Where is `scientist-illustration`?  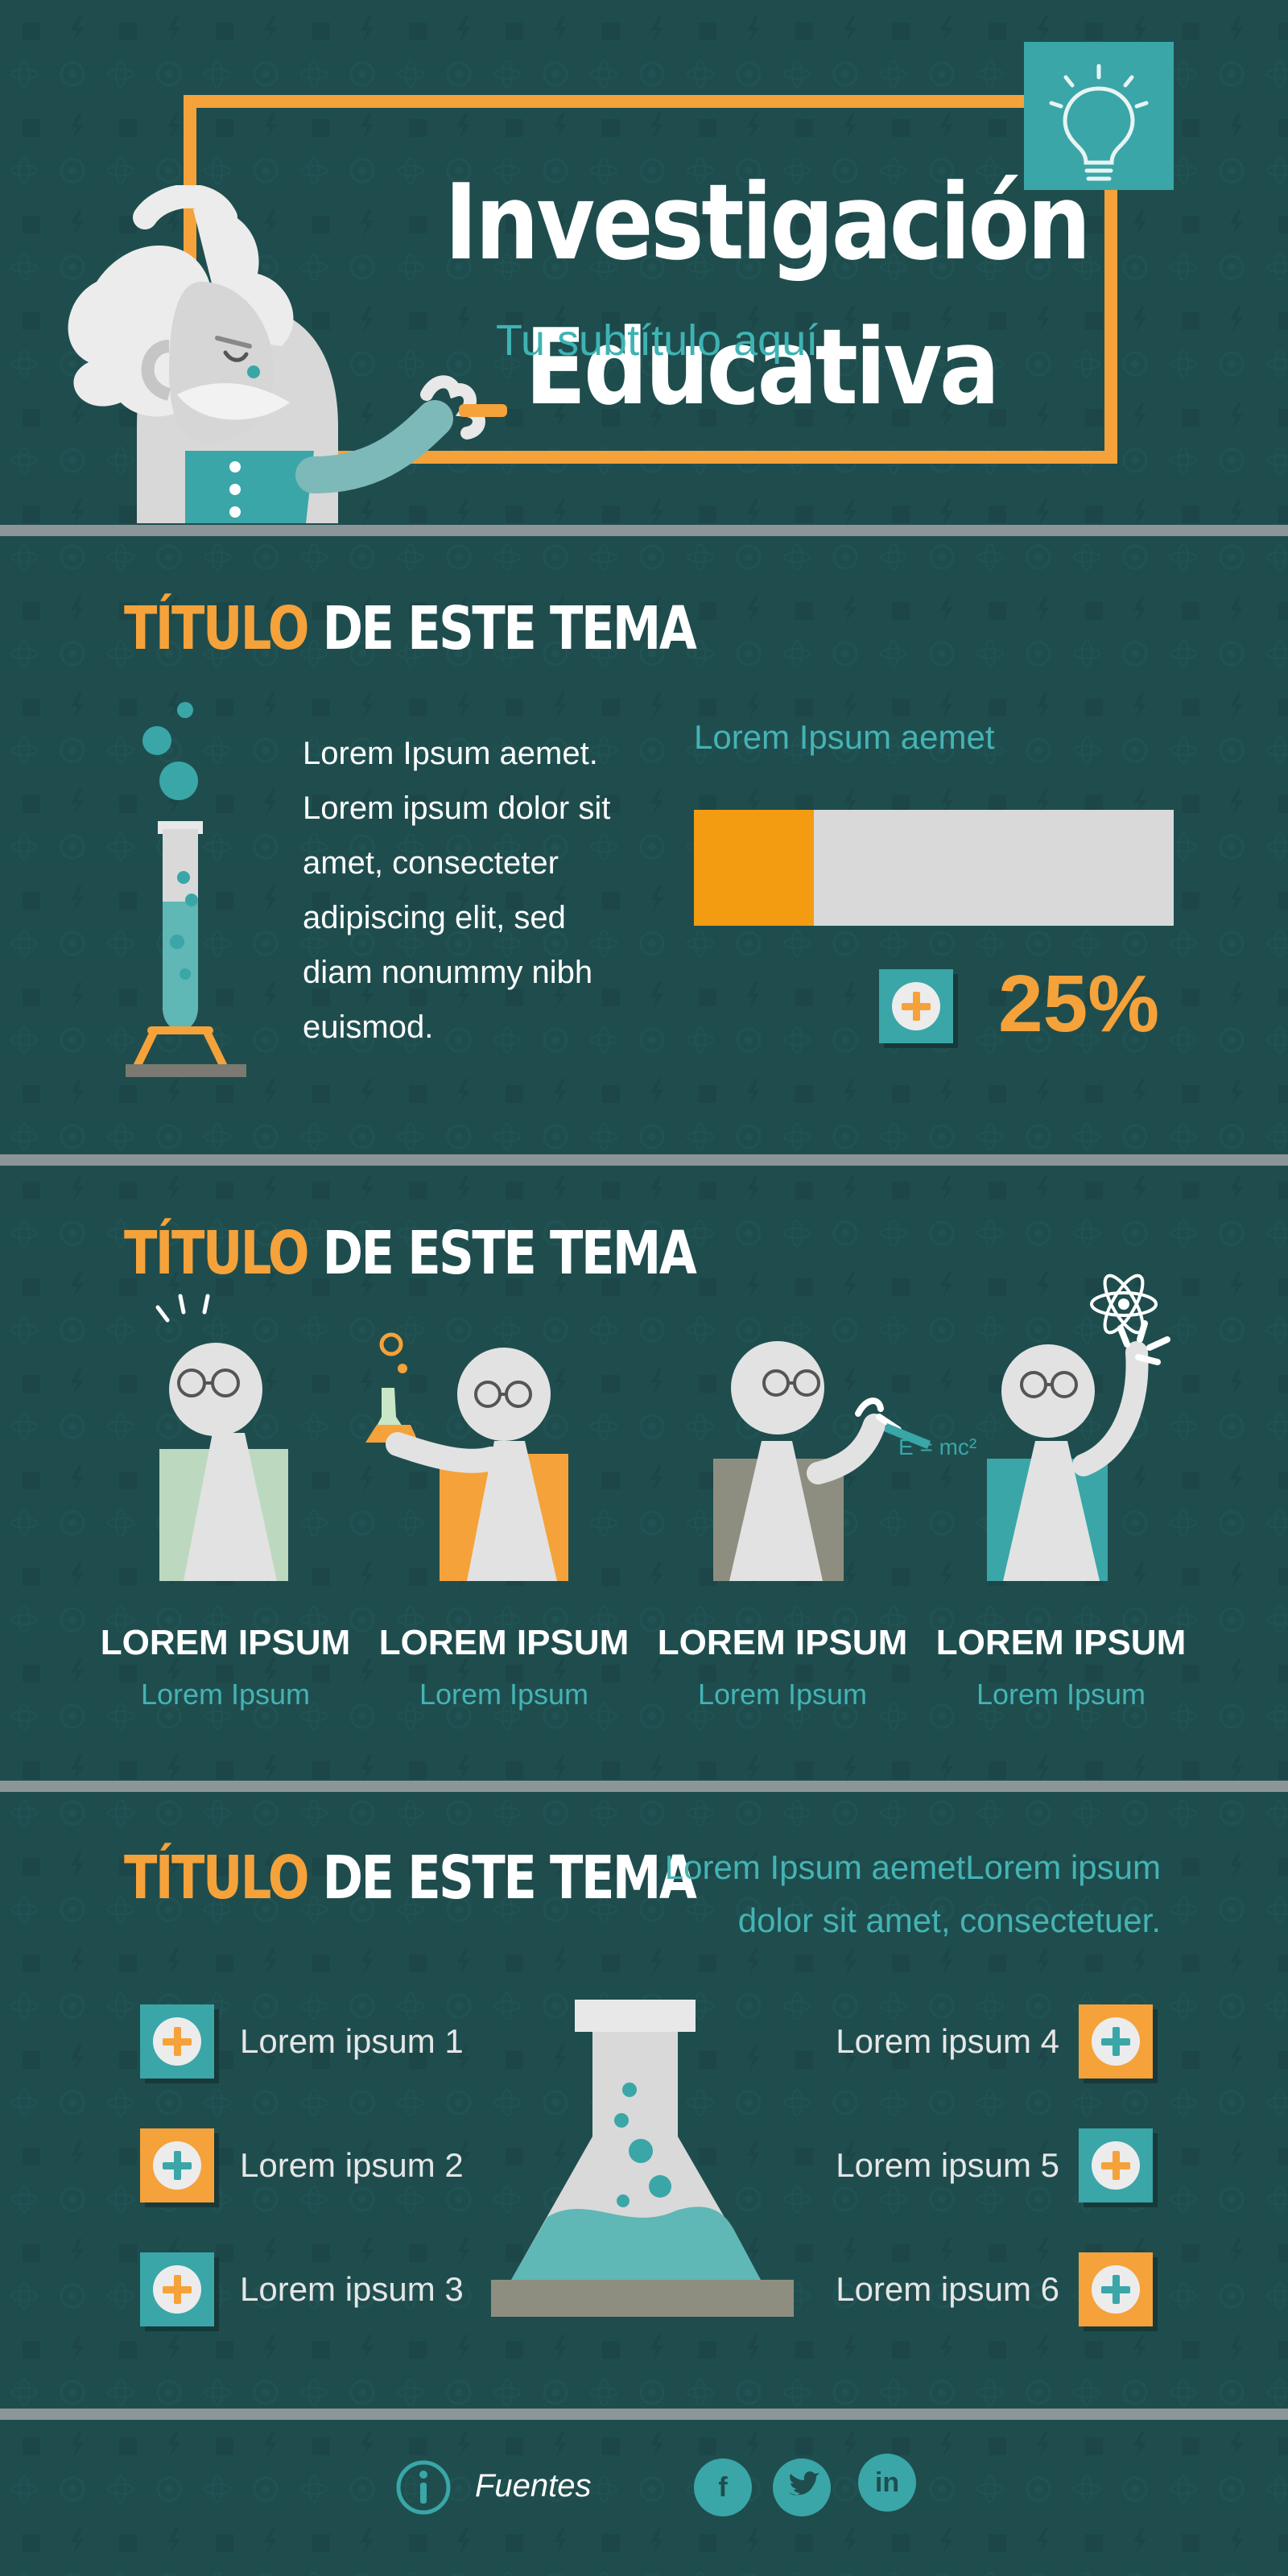
scientist-illustration is located at coordinates (287, 354).